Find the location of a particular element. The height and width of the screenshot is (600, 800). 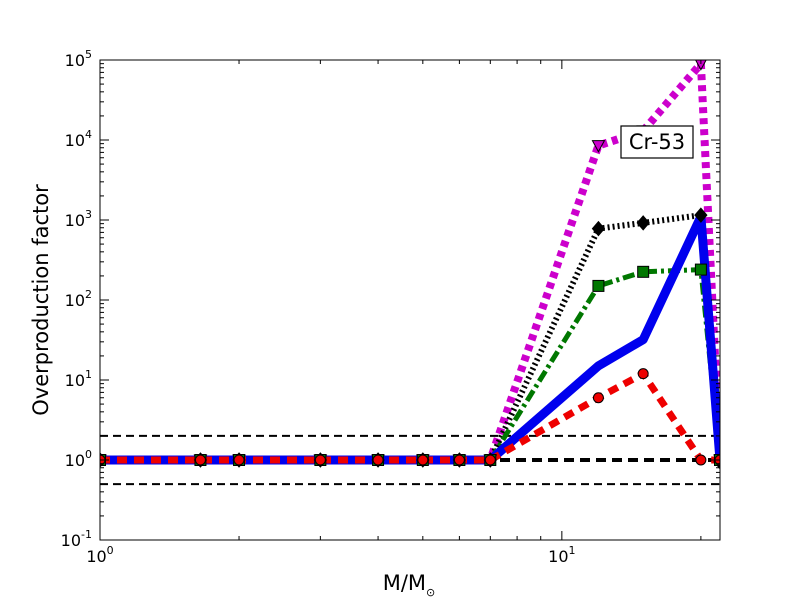

y-tick-label-6: 10⁵ is located at coordinates (78, 59).